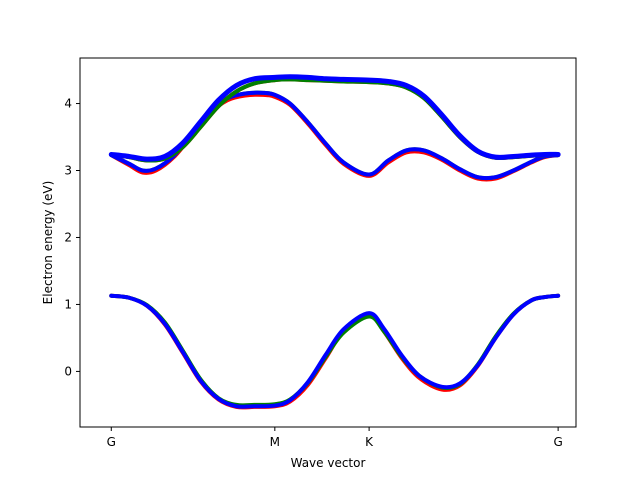 This screenshot has width=640, height=480. Describe the element at coordinates (328, 463) in the screenshot. I see `x-axis-label: Wave vector` at that location.